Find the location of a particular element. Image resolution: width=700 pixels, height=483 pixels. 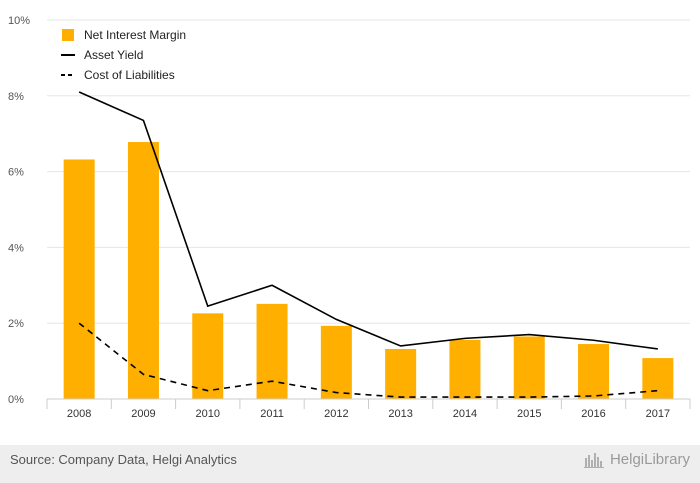

series-line is located at coordinates (368, 360).